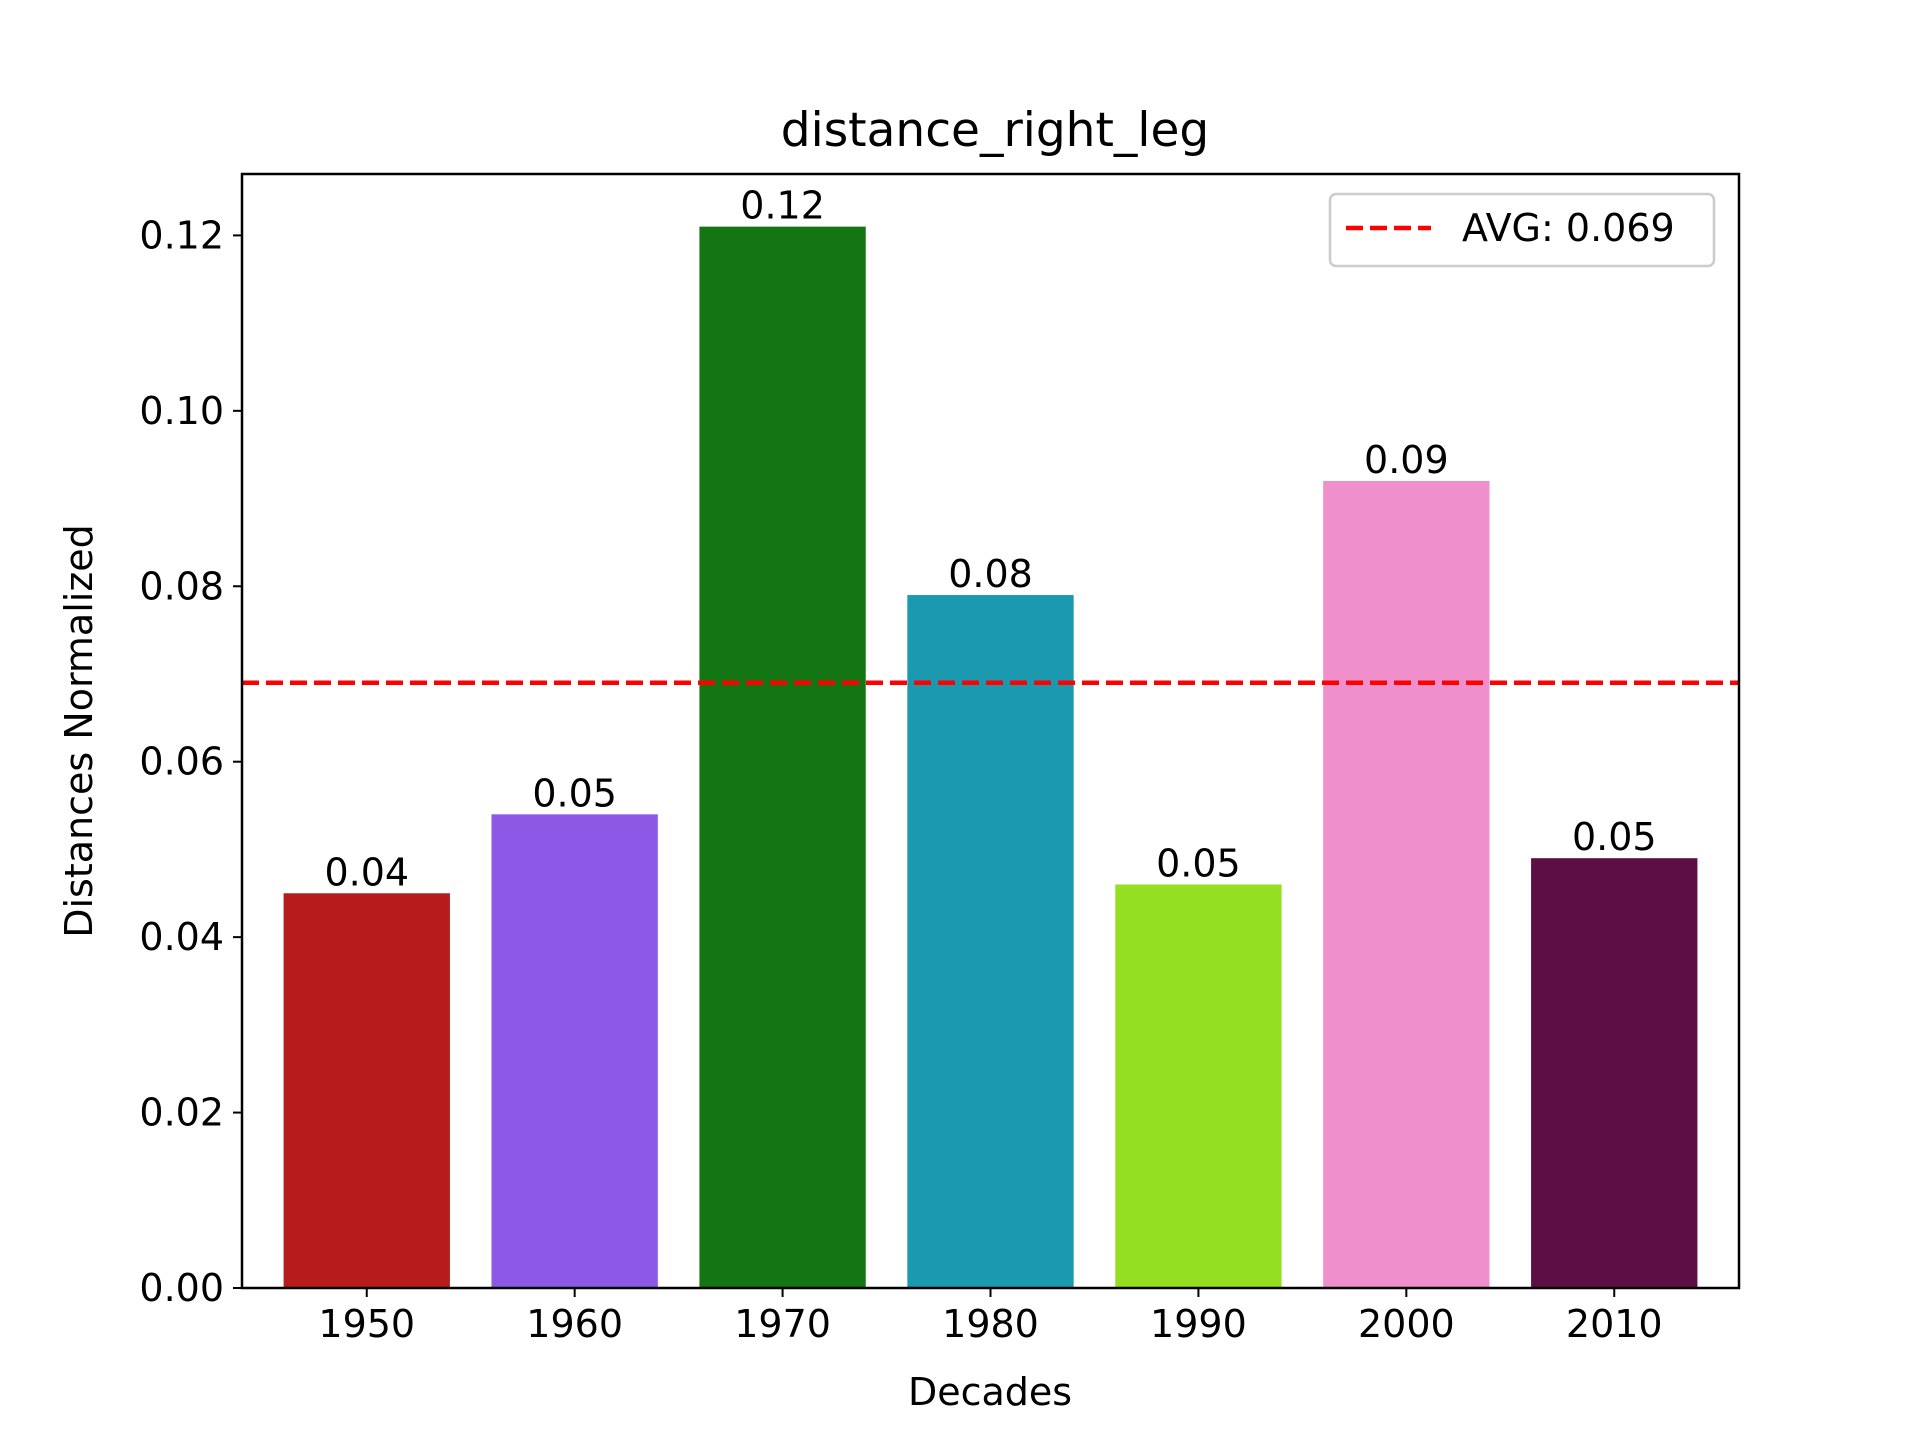 This screenshot has width=1920, height=1440. What do you see at coordinates (990, 1392) in the screenshot?
I see `x-axis-label: Decades` at bounding box center [990, 1392].